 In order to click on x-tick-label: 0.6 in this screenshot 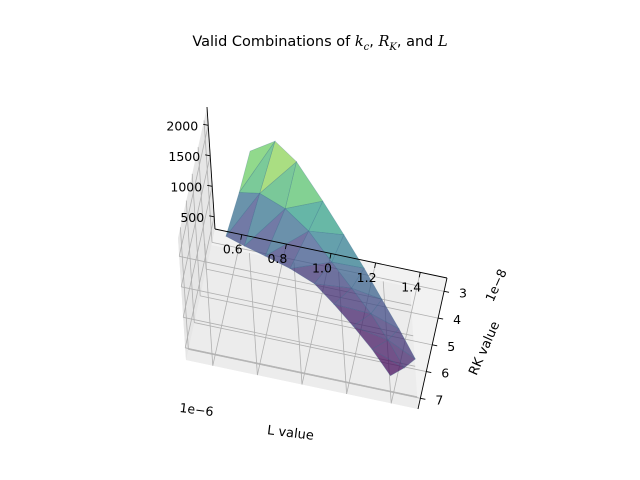, I will do `click(233, 249)`.